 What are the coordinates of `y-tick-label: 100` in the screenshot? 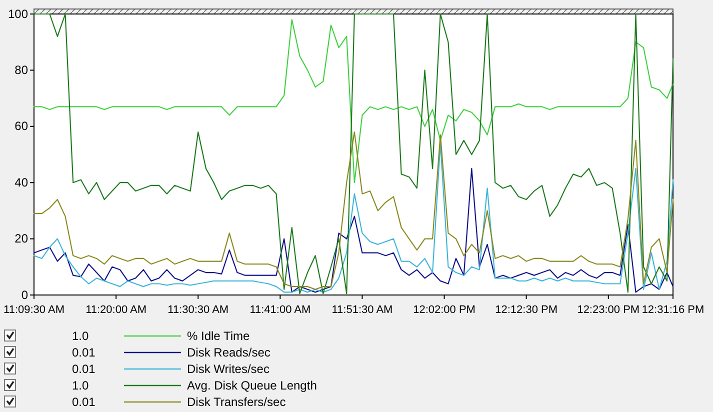 It's located at (18, 13).